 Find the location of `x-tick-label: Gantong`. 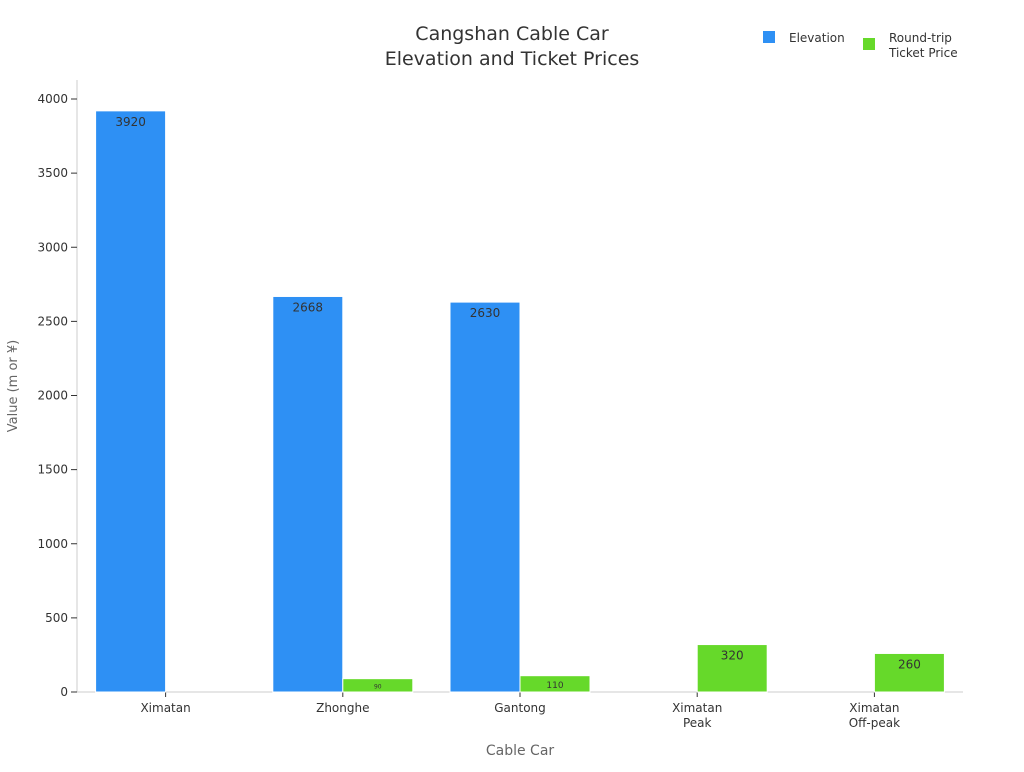

x-tick-label: Gantong is located at coordinates (520, 708).